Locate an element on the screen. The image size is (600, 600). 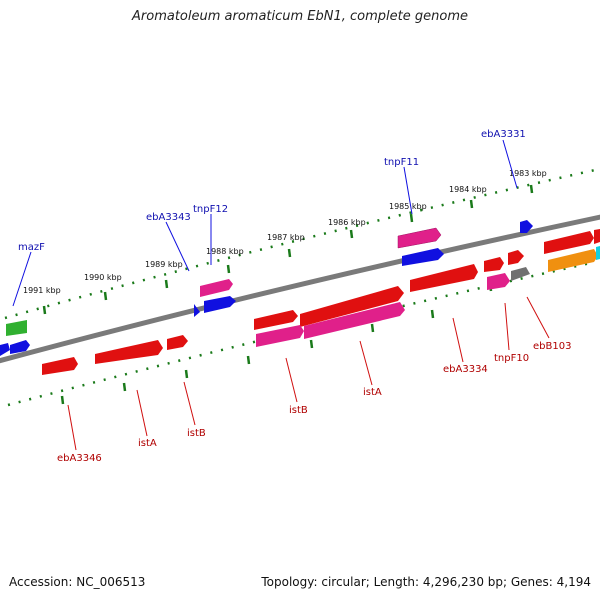
tick-label-1989: 1989 kbp is located at coordinates (164, 264).